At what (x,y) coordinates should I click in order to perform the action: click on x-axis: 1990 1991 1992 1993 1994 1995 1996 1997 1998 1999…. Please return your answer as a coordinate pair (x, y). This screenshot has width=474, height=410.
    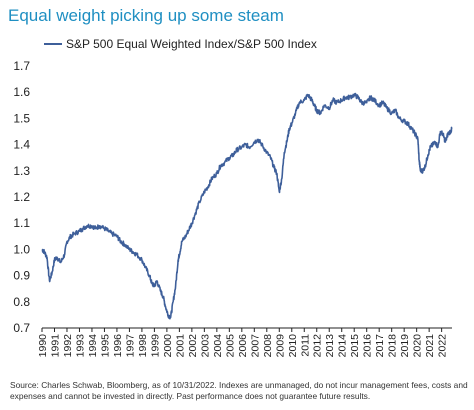
    Looking at the image, I should click on (244, 342).